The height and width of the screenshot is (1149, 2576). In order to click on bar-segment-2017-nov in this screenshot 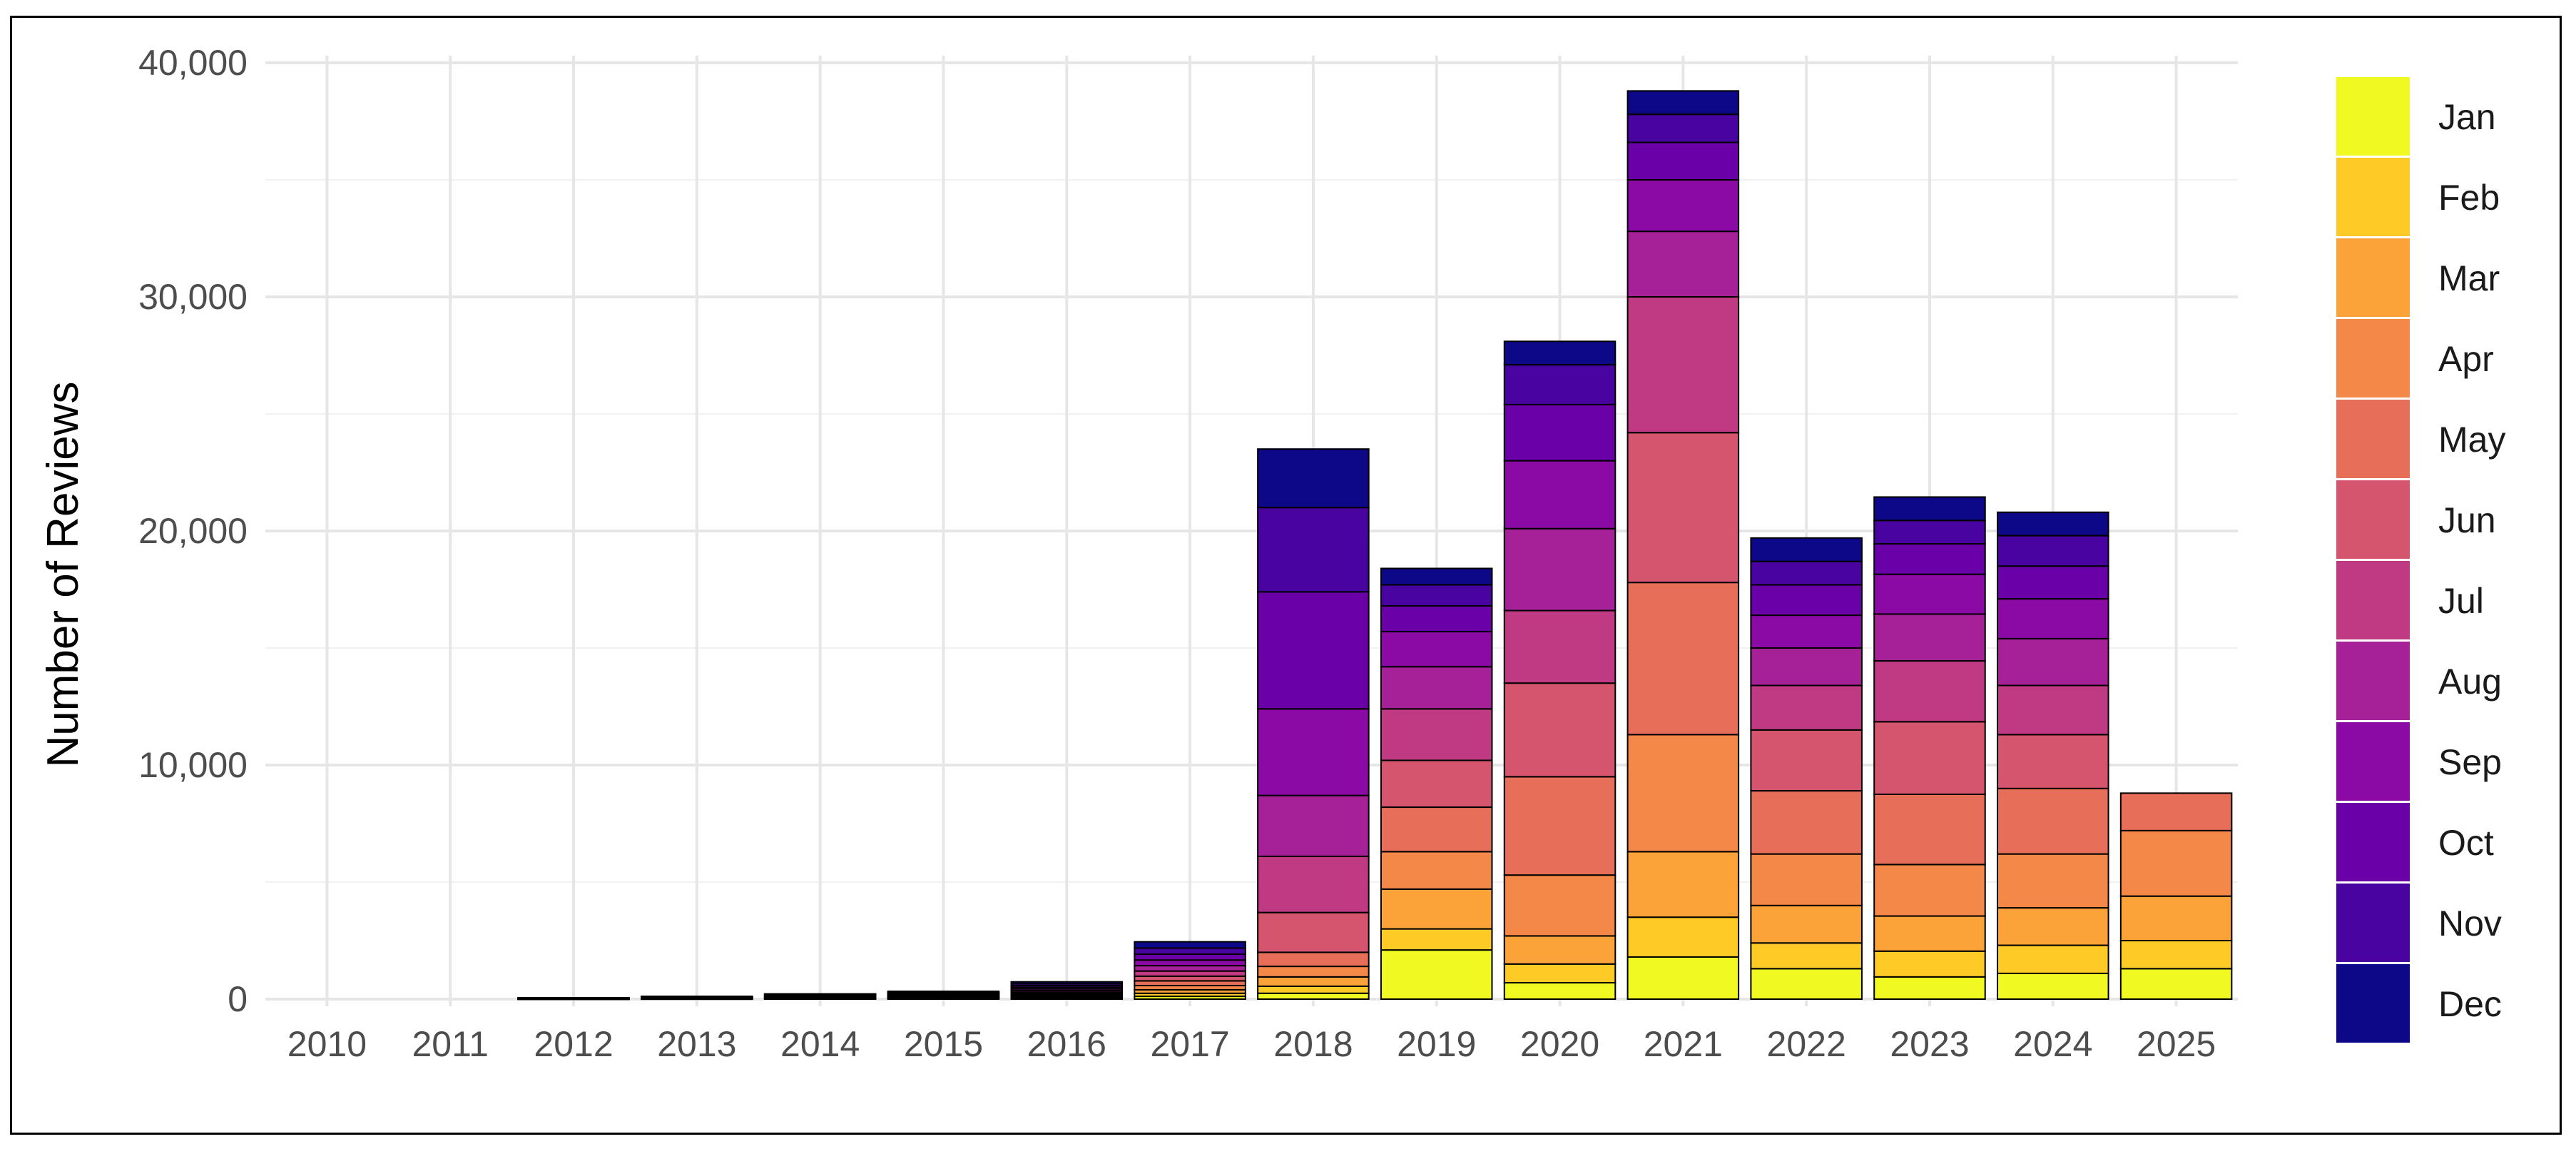, I will do `click(1190, 952)`.